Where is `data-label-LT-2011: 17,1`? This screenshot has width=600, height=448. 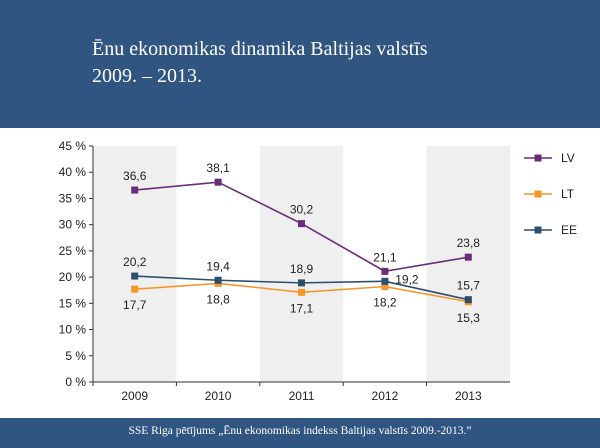
data-label-LT-2011: 17,1 is located at coordinates (302, 308).